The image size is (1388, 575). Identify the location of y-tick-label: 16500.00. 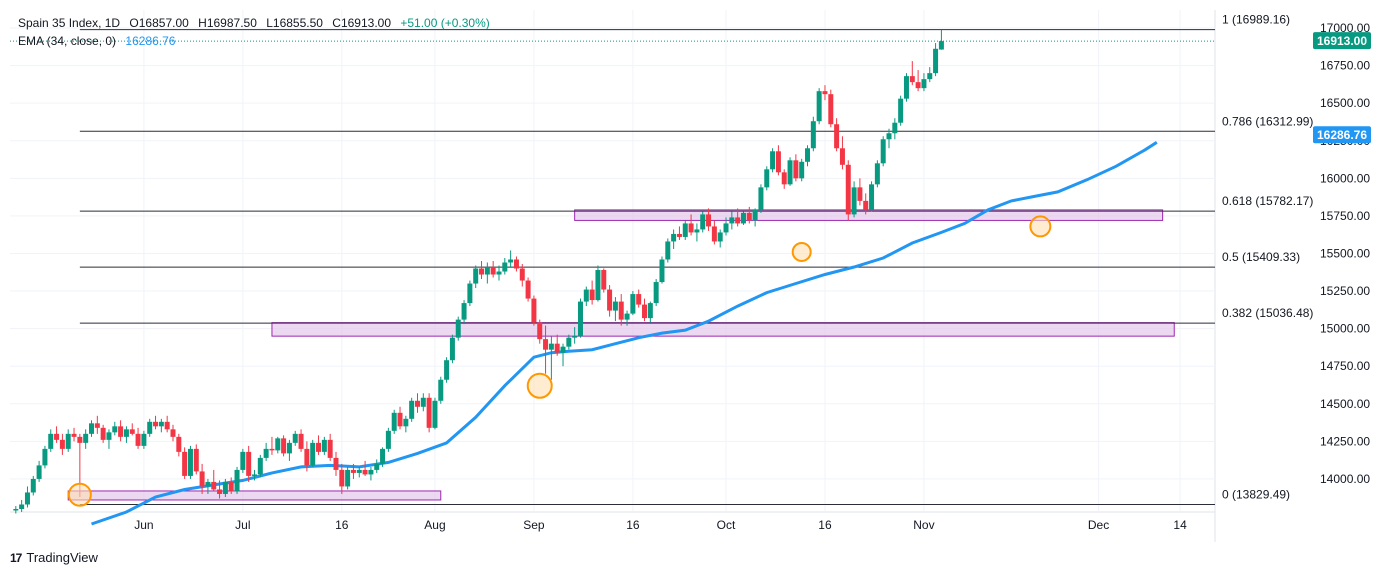
(1345, 103).